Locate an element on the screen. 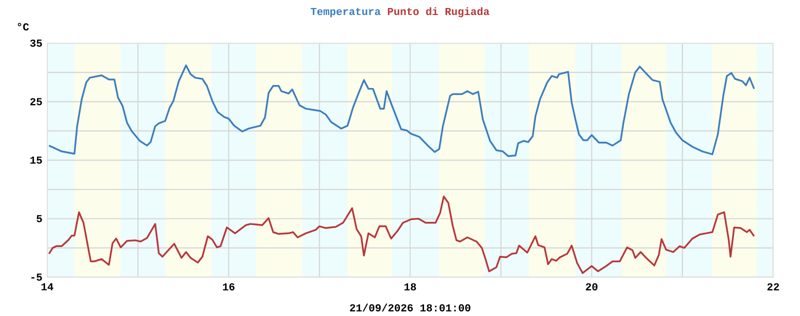 This screenshot has height=316, width=800. x-tick-label: 20 is located at coordinates (592, 287).